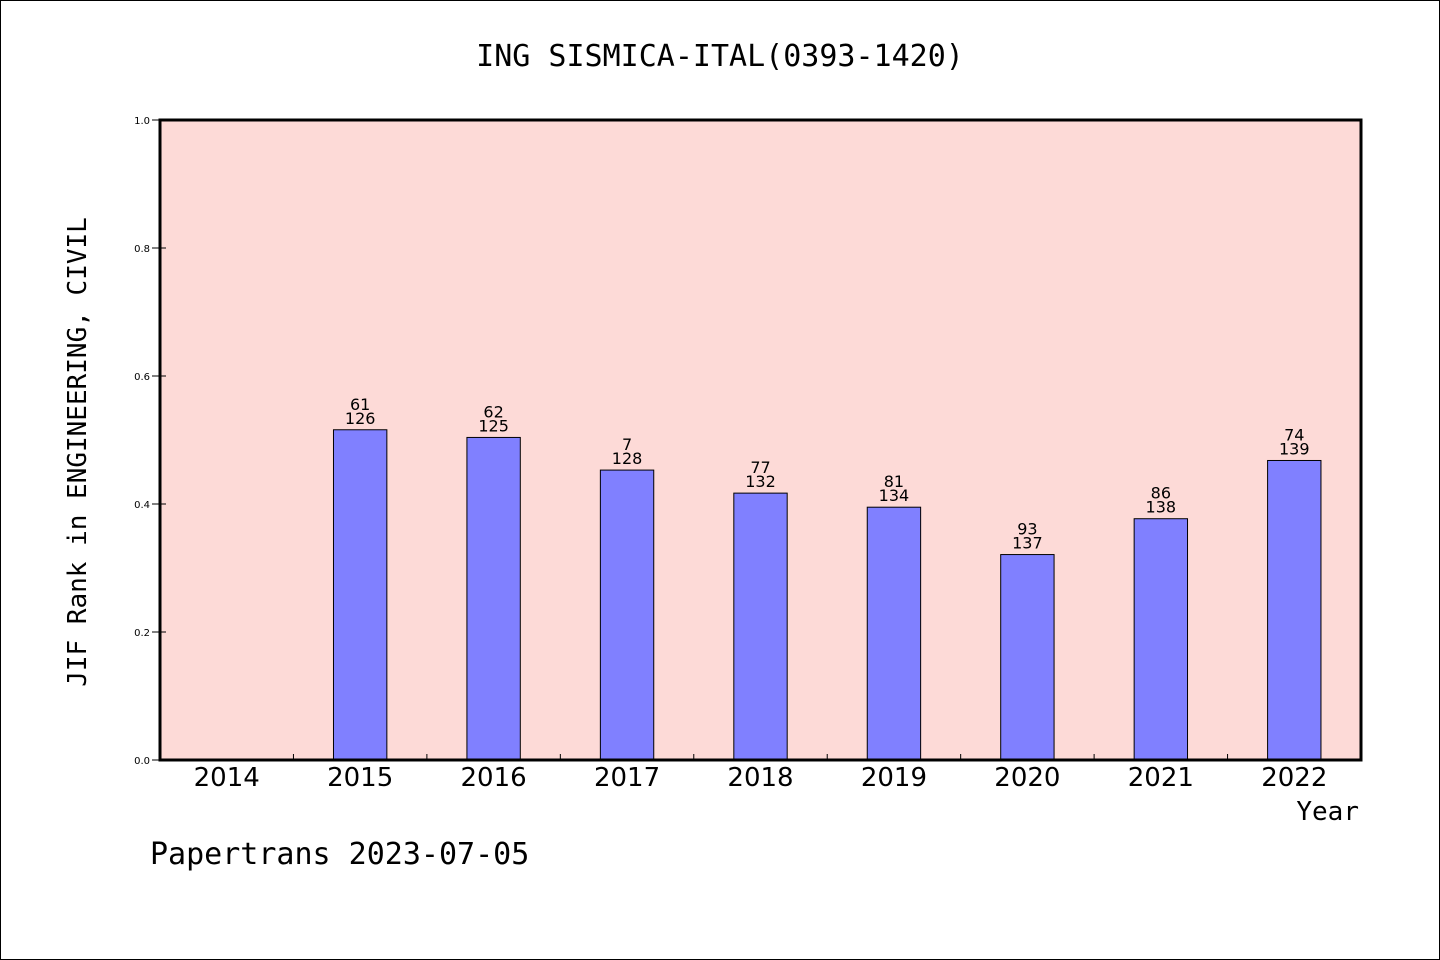  I want to click on data-label-rank-2021: 86, so click(1161, 493).